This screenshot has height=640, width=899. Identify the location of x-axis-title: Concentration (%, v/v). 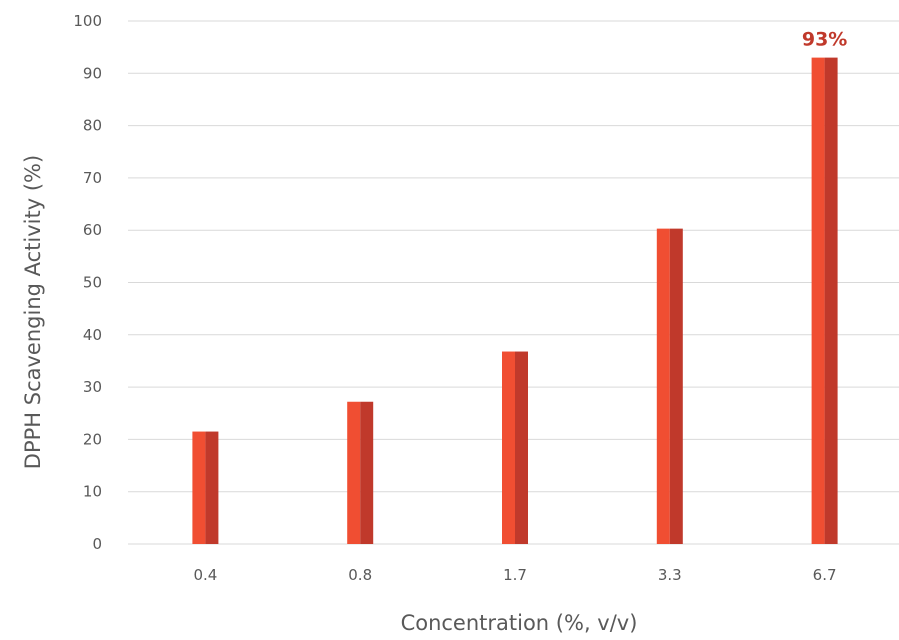
(519, 623).